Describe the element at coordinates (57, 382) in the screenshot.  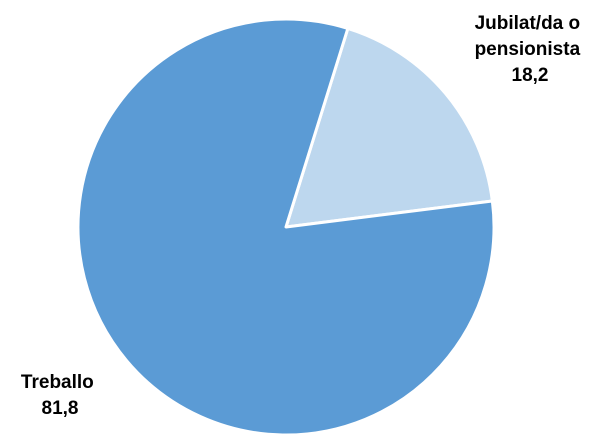
I see `slice-label-treballo-line-1: Treballo` at that location.